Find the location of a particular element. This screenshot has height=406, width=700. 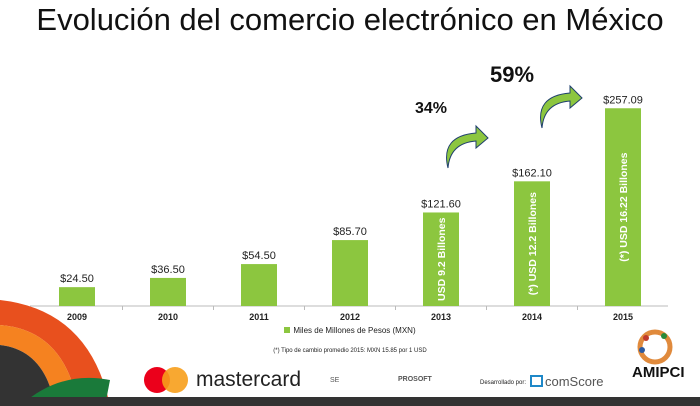

bar-2014 is located at coordinates (532, 243).